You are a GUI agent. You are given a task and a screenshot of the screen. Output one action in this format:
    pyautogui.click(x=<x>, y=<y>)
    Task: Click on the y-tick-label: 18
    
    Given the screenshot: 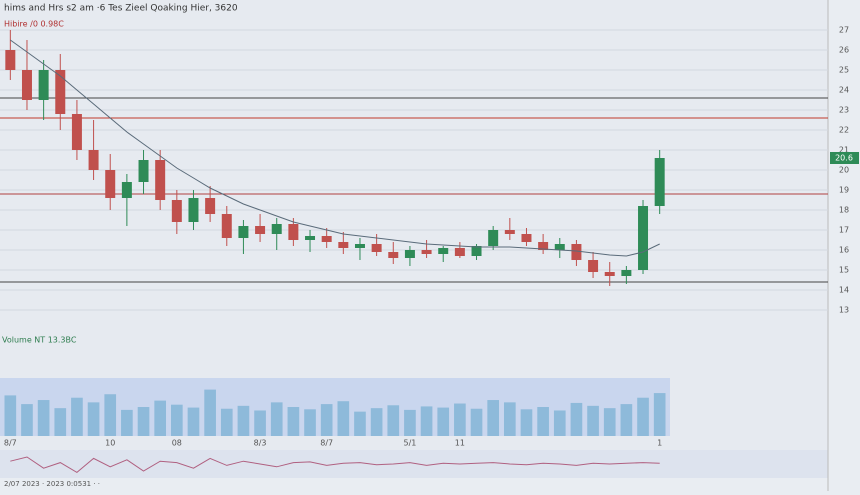 What is the action you would take?
    pyautogui.click(x=844, y=210)
    